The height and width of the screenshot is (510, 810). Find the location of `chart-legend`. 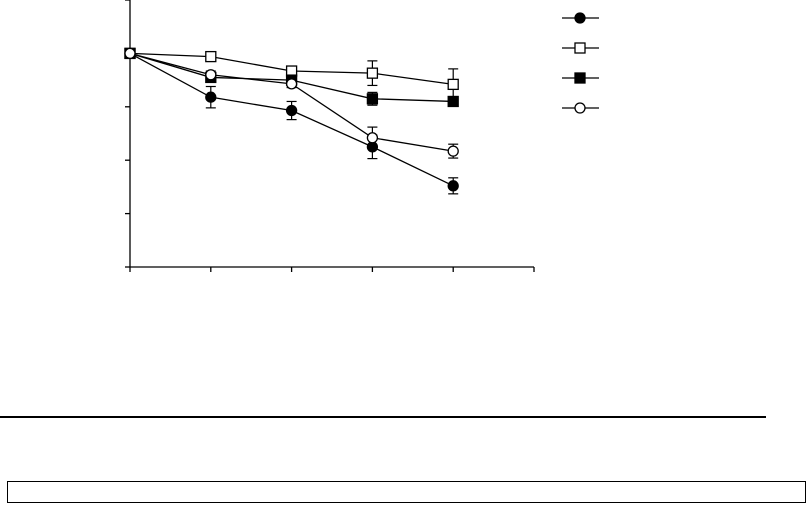

chart-legend is located at coordinates (580, 63).